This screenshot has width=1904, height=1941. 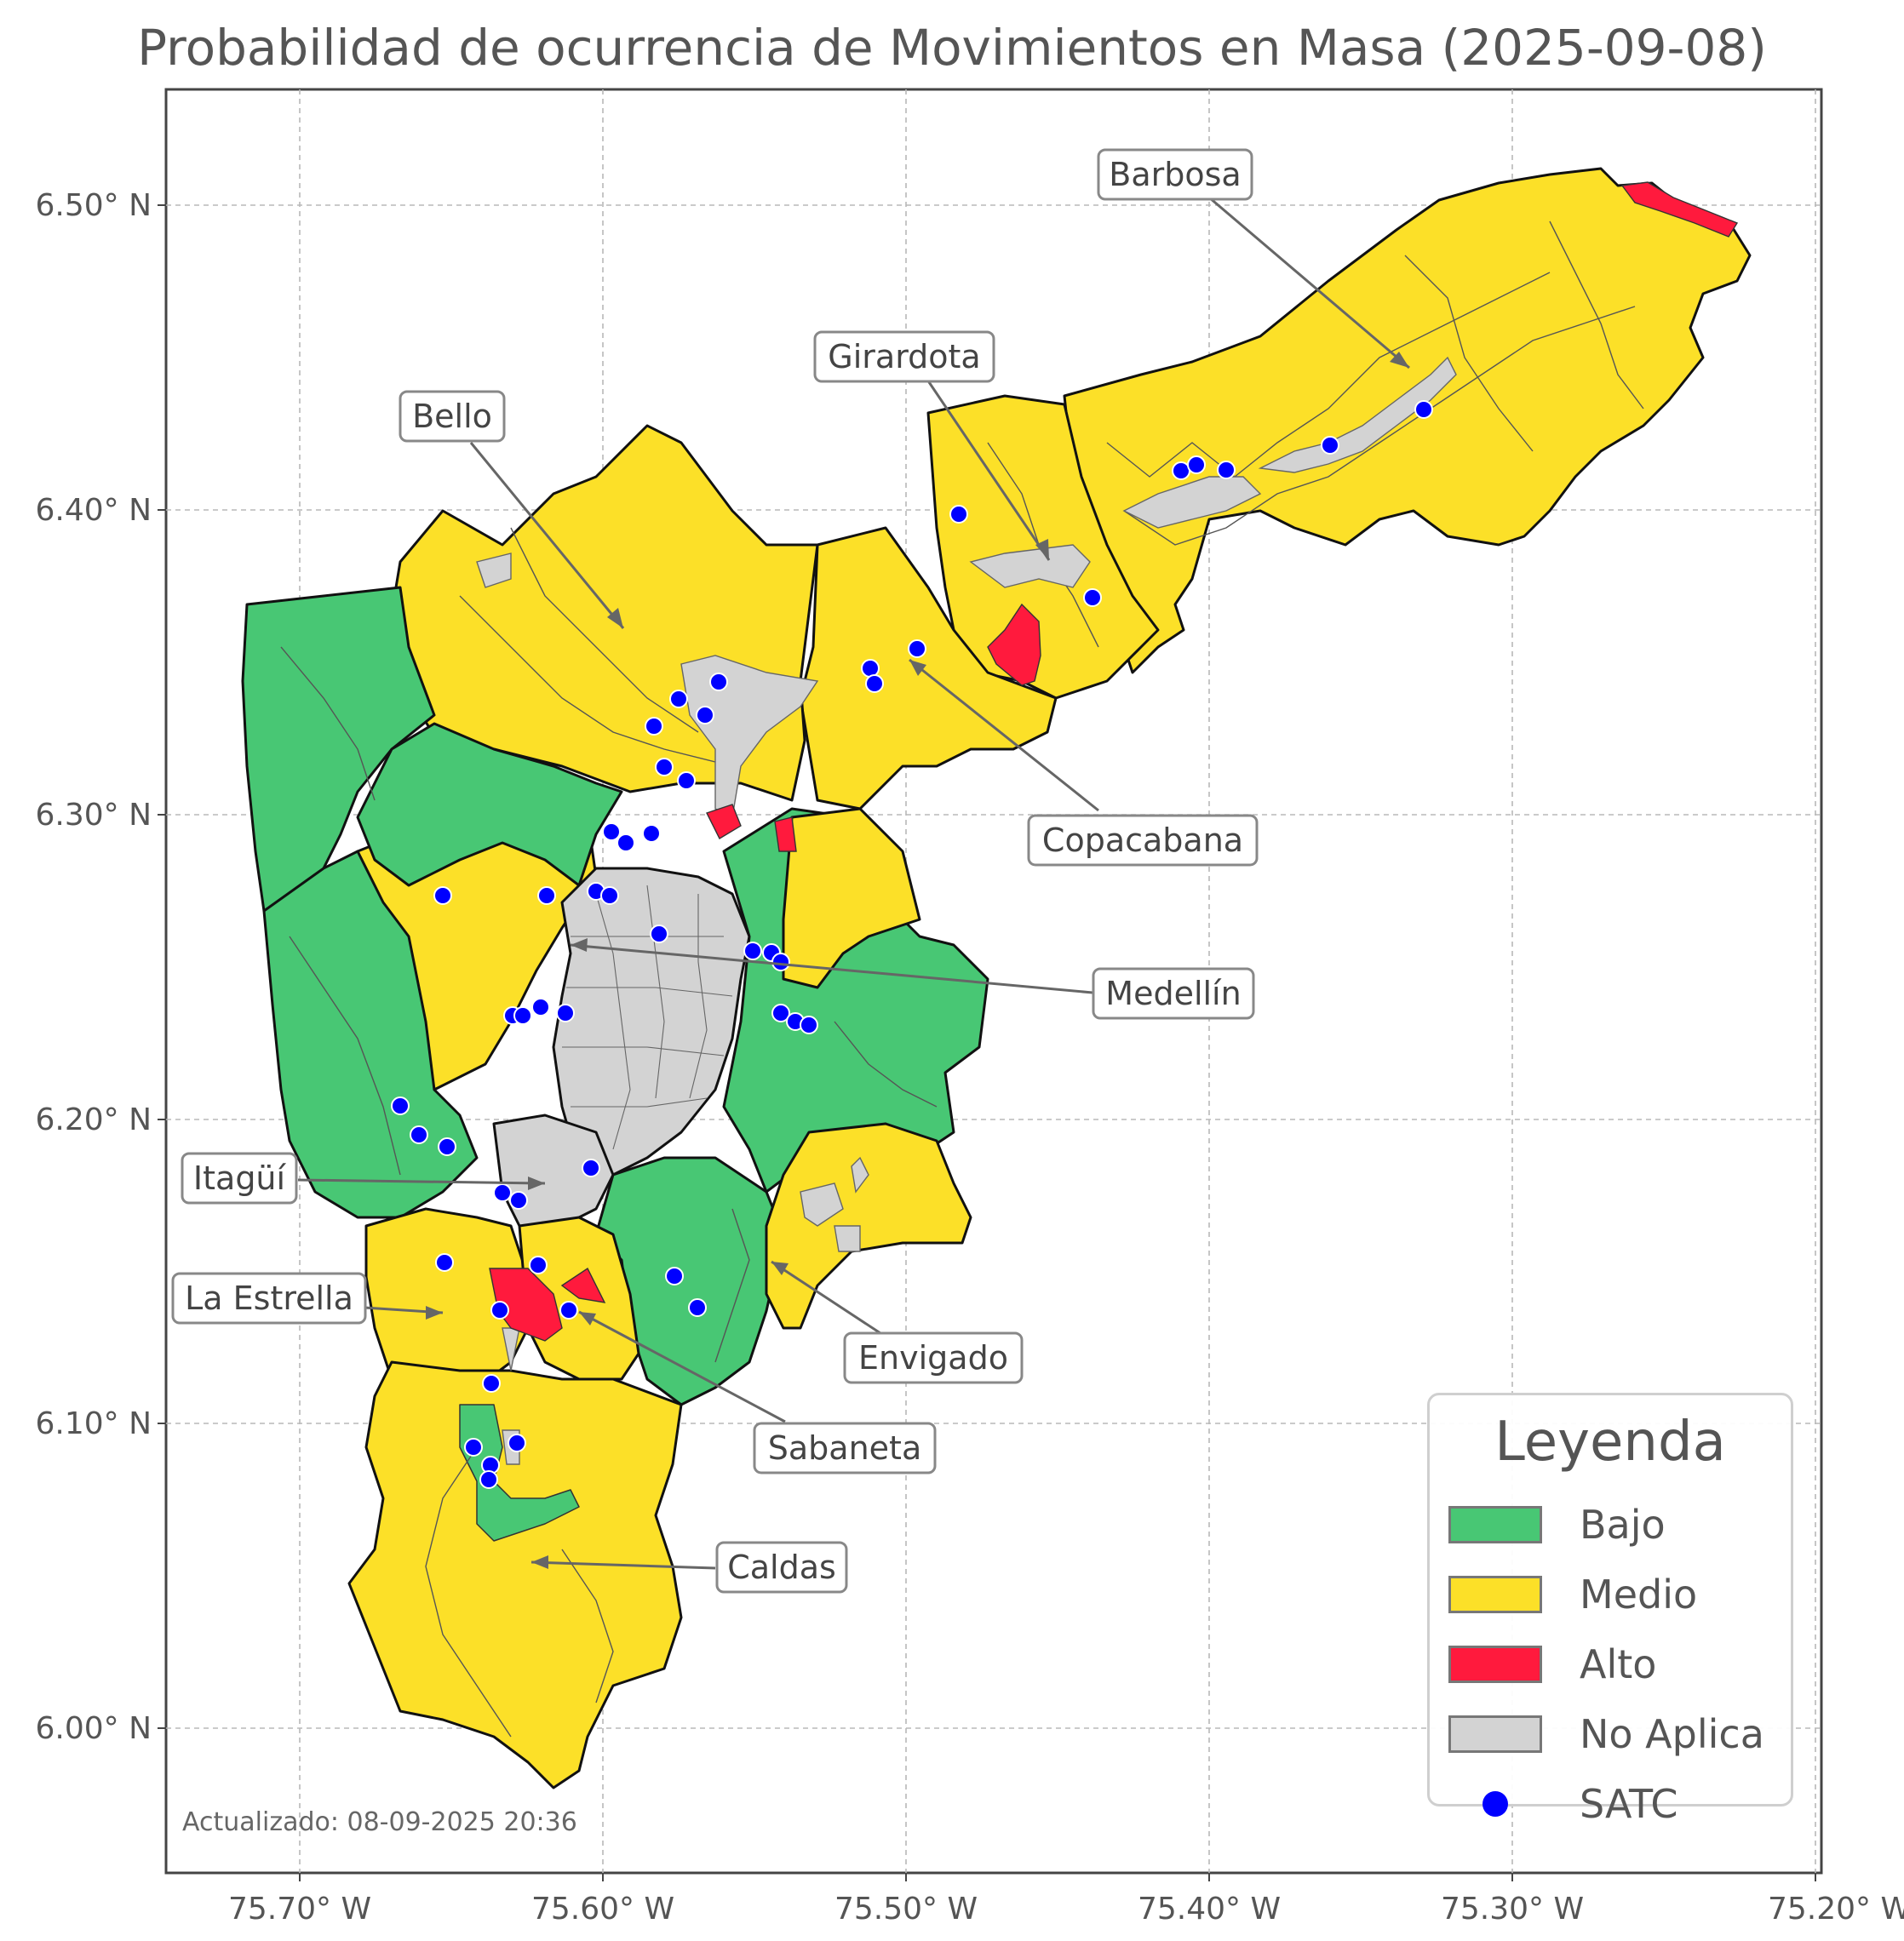 I want to click on legend-swatch-no-aplica, so click(x=1495, y=1734).